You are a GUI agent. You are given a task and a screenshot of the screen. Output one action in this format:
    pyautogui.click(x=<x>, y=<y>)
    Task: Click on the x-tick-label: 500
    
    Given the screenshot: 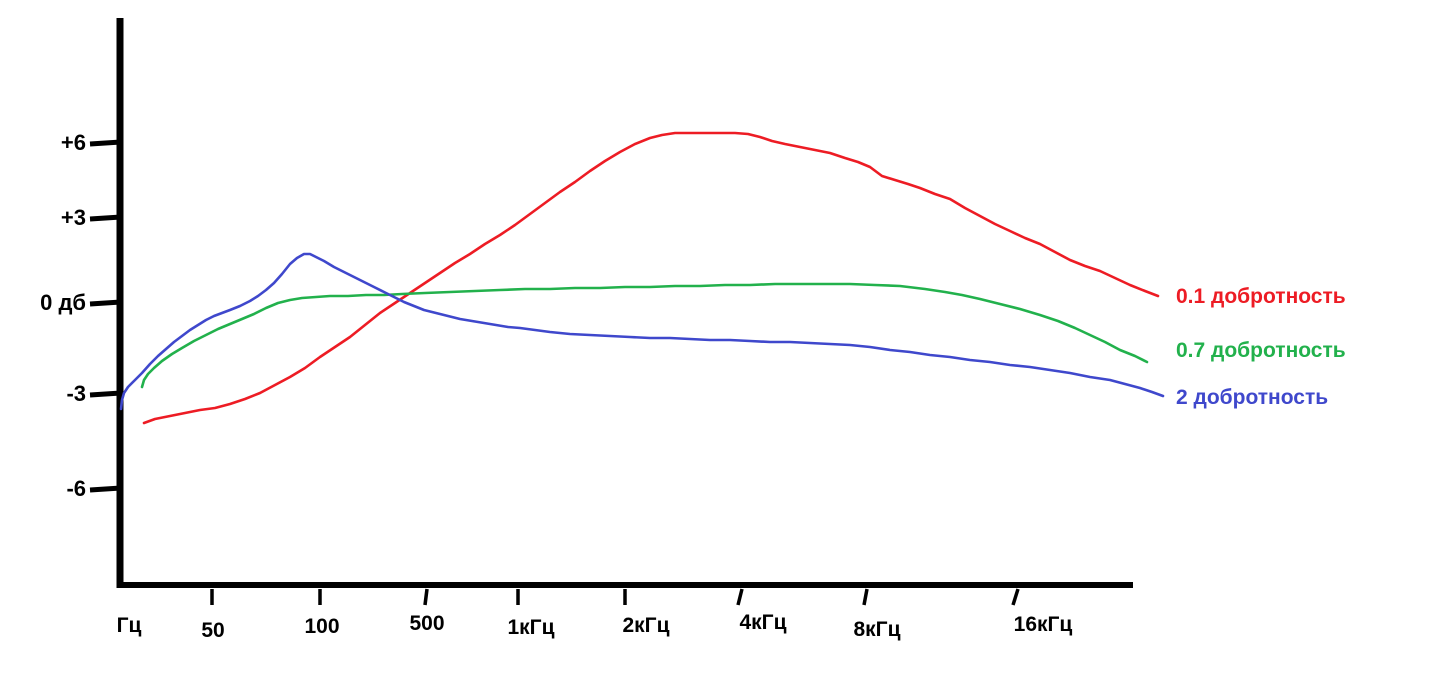 What is the action you would take?
    pyautogui.click(x=426, y=623)
    